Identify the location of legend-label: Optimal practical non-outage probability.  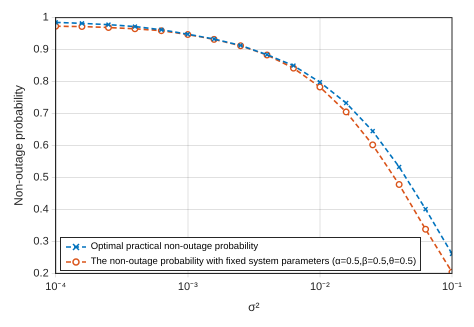
(174, 246).